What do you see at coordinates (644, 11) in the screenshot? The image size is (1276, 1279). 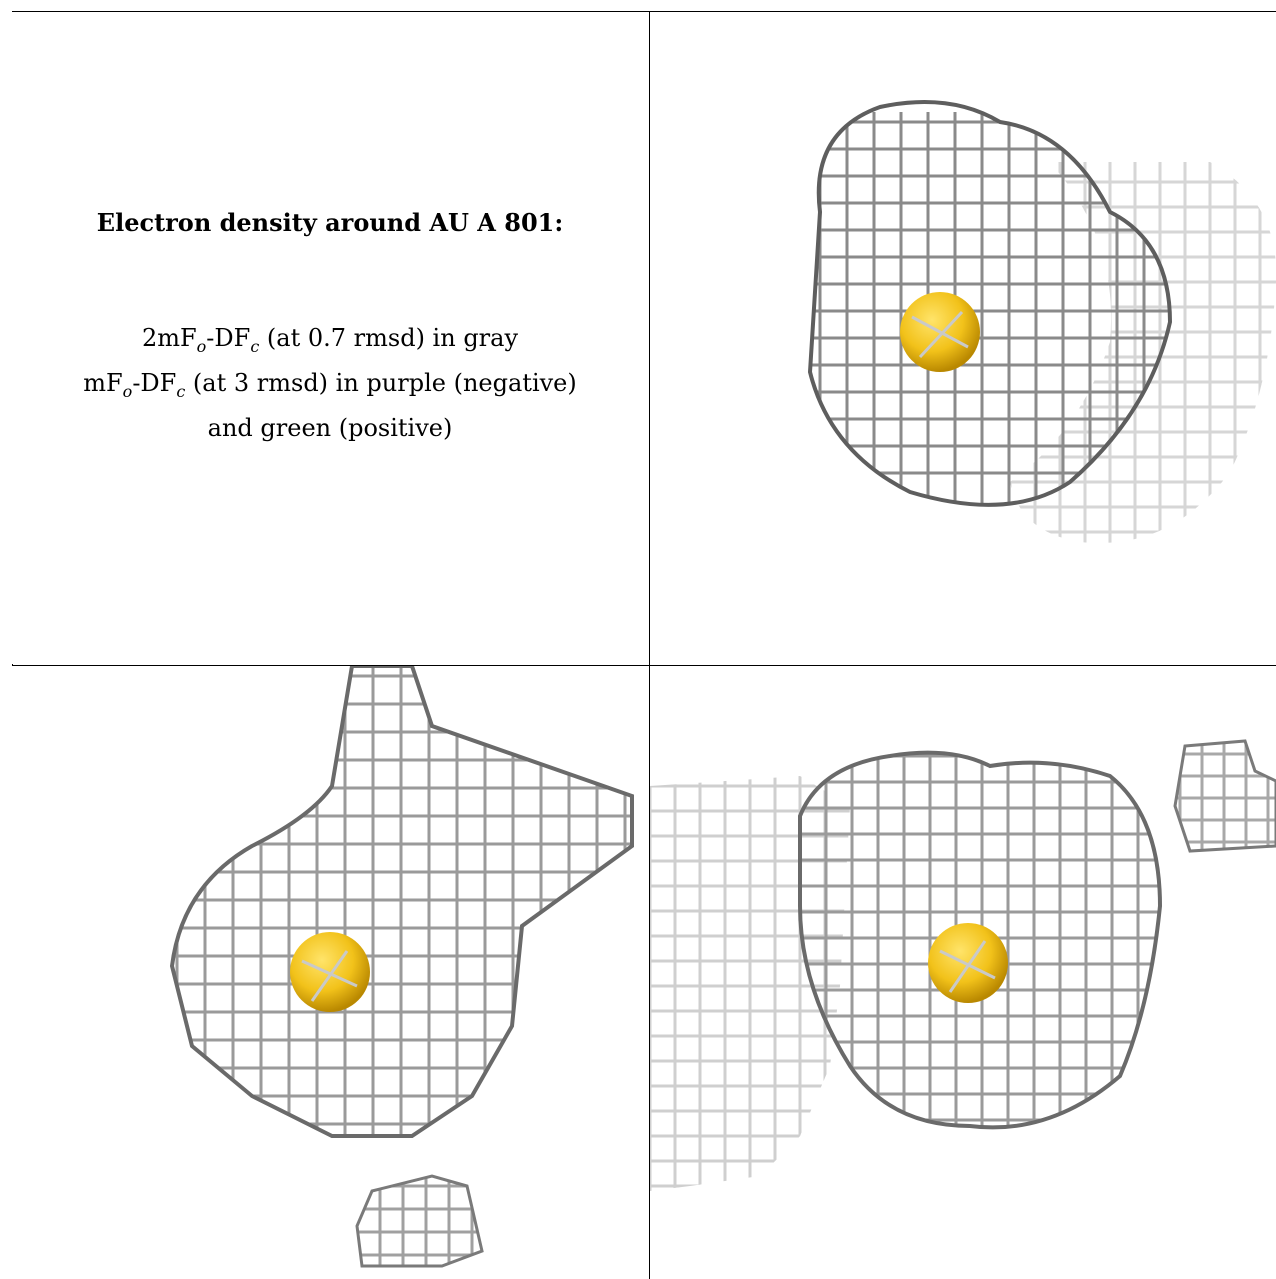 I see `grid-line-top` at bounding box center [644, 11].